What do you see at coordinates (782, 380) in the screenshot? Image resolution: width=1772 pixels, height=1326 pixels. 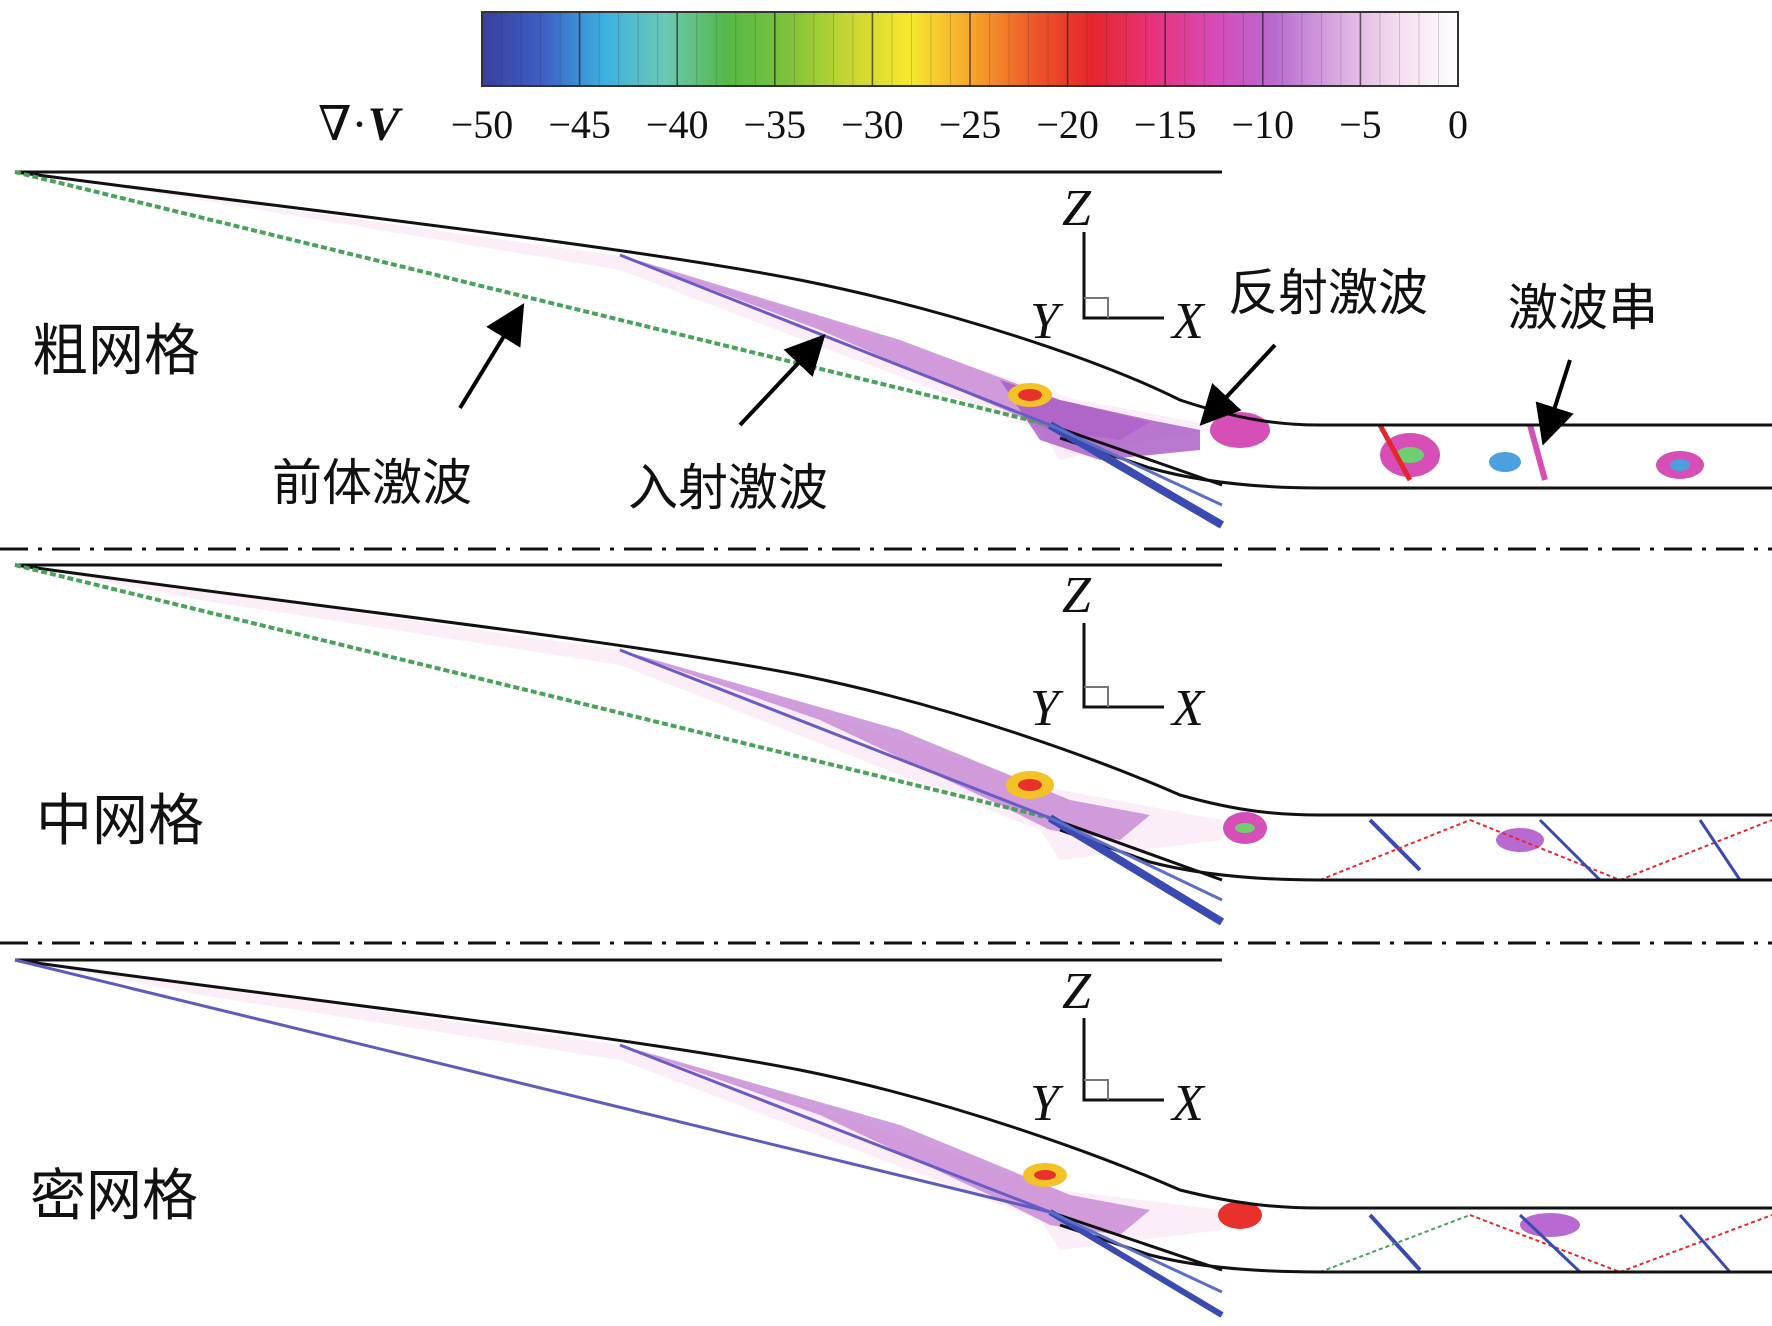 I see `incident-shock-arrow` at bounding box center [782, 380].